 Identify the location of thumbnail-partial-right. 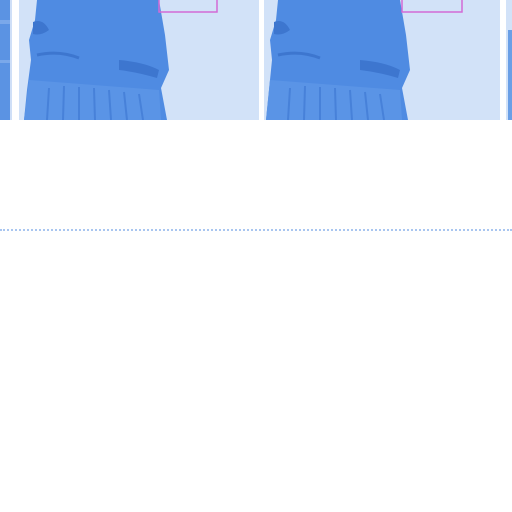
(509, 60).